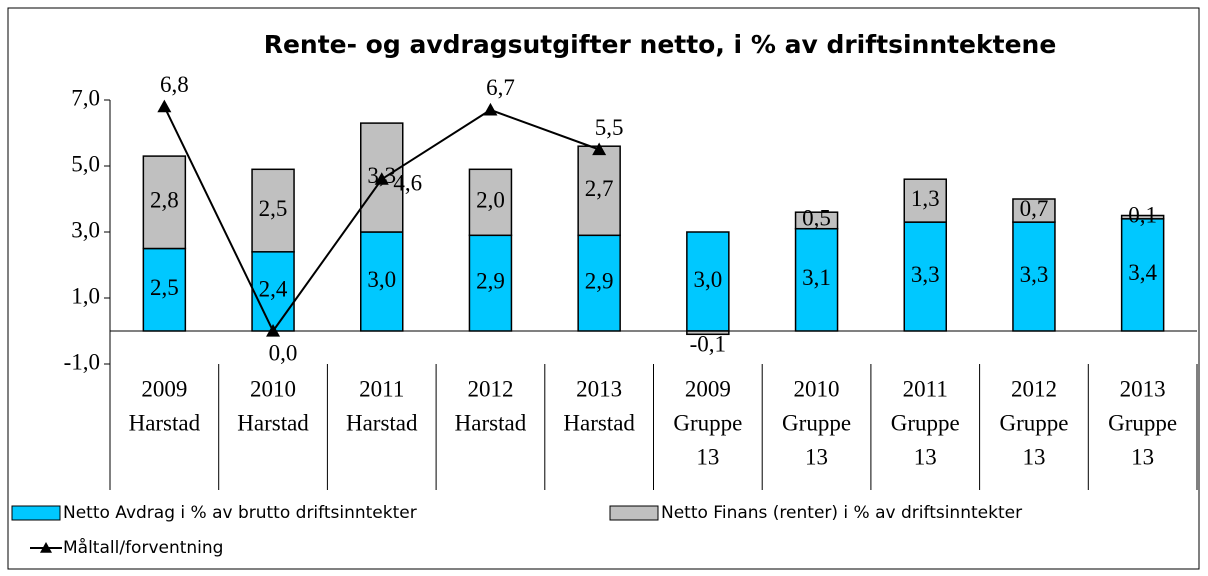 The width and height of the screenshot is (1208, 576). Describe the element at coordinates (1142, 272) in the screenshot. I see `data-label: 3,4` at that location.